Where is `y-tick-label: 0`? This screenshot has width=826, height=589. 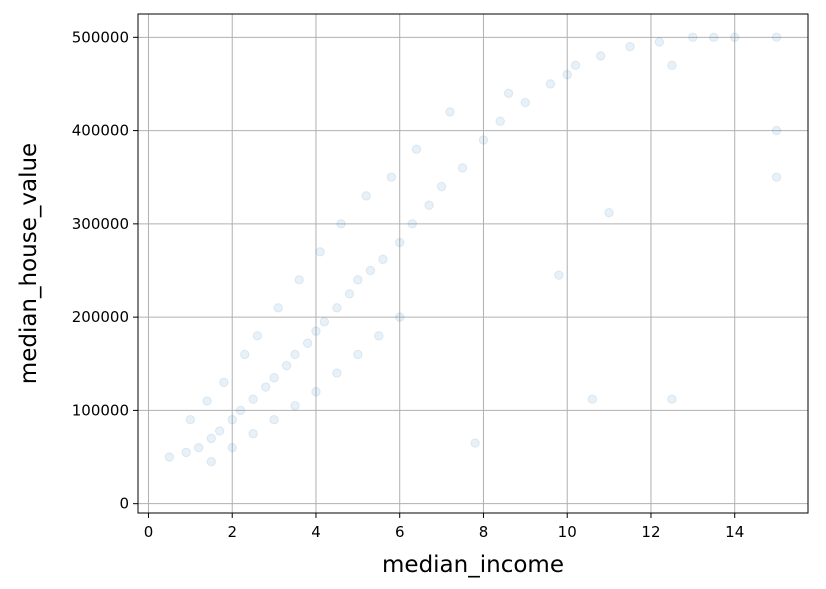 y-tick-label: 0 is located at coordinates (124, 504).